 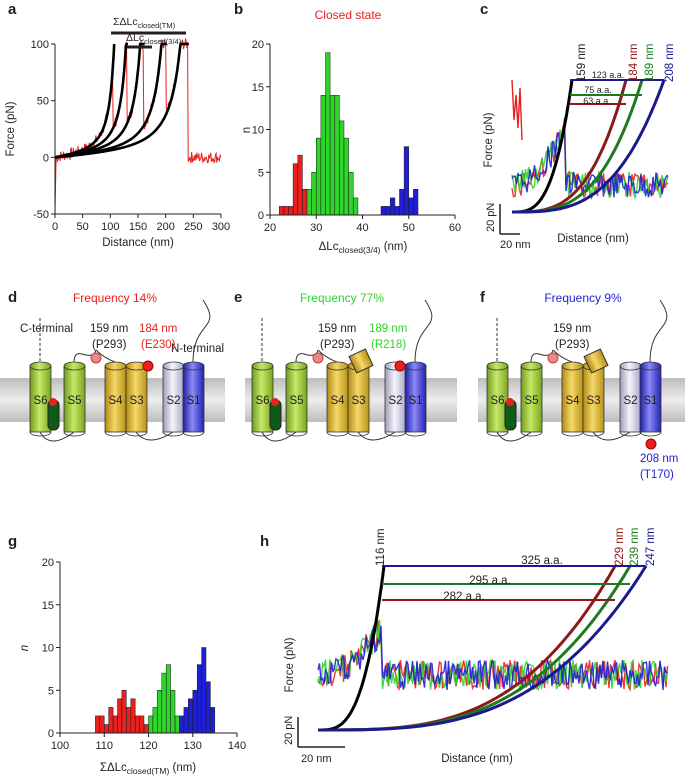 I want to click on panel-f-label: f, so click(x=483, y=297).